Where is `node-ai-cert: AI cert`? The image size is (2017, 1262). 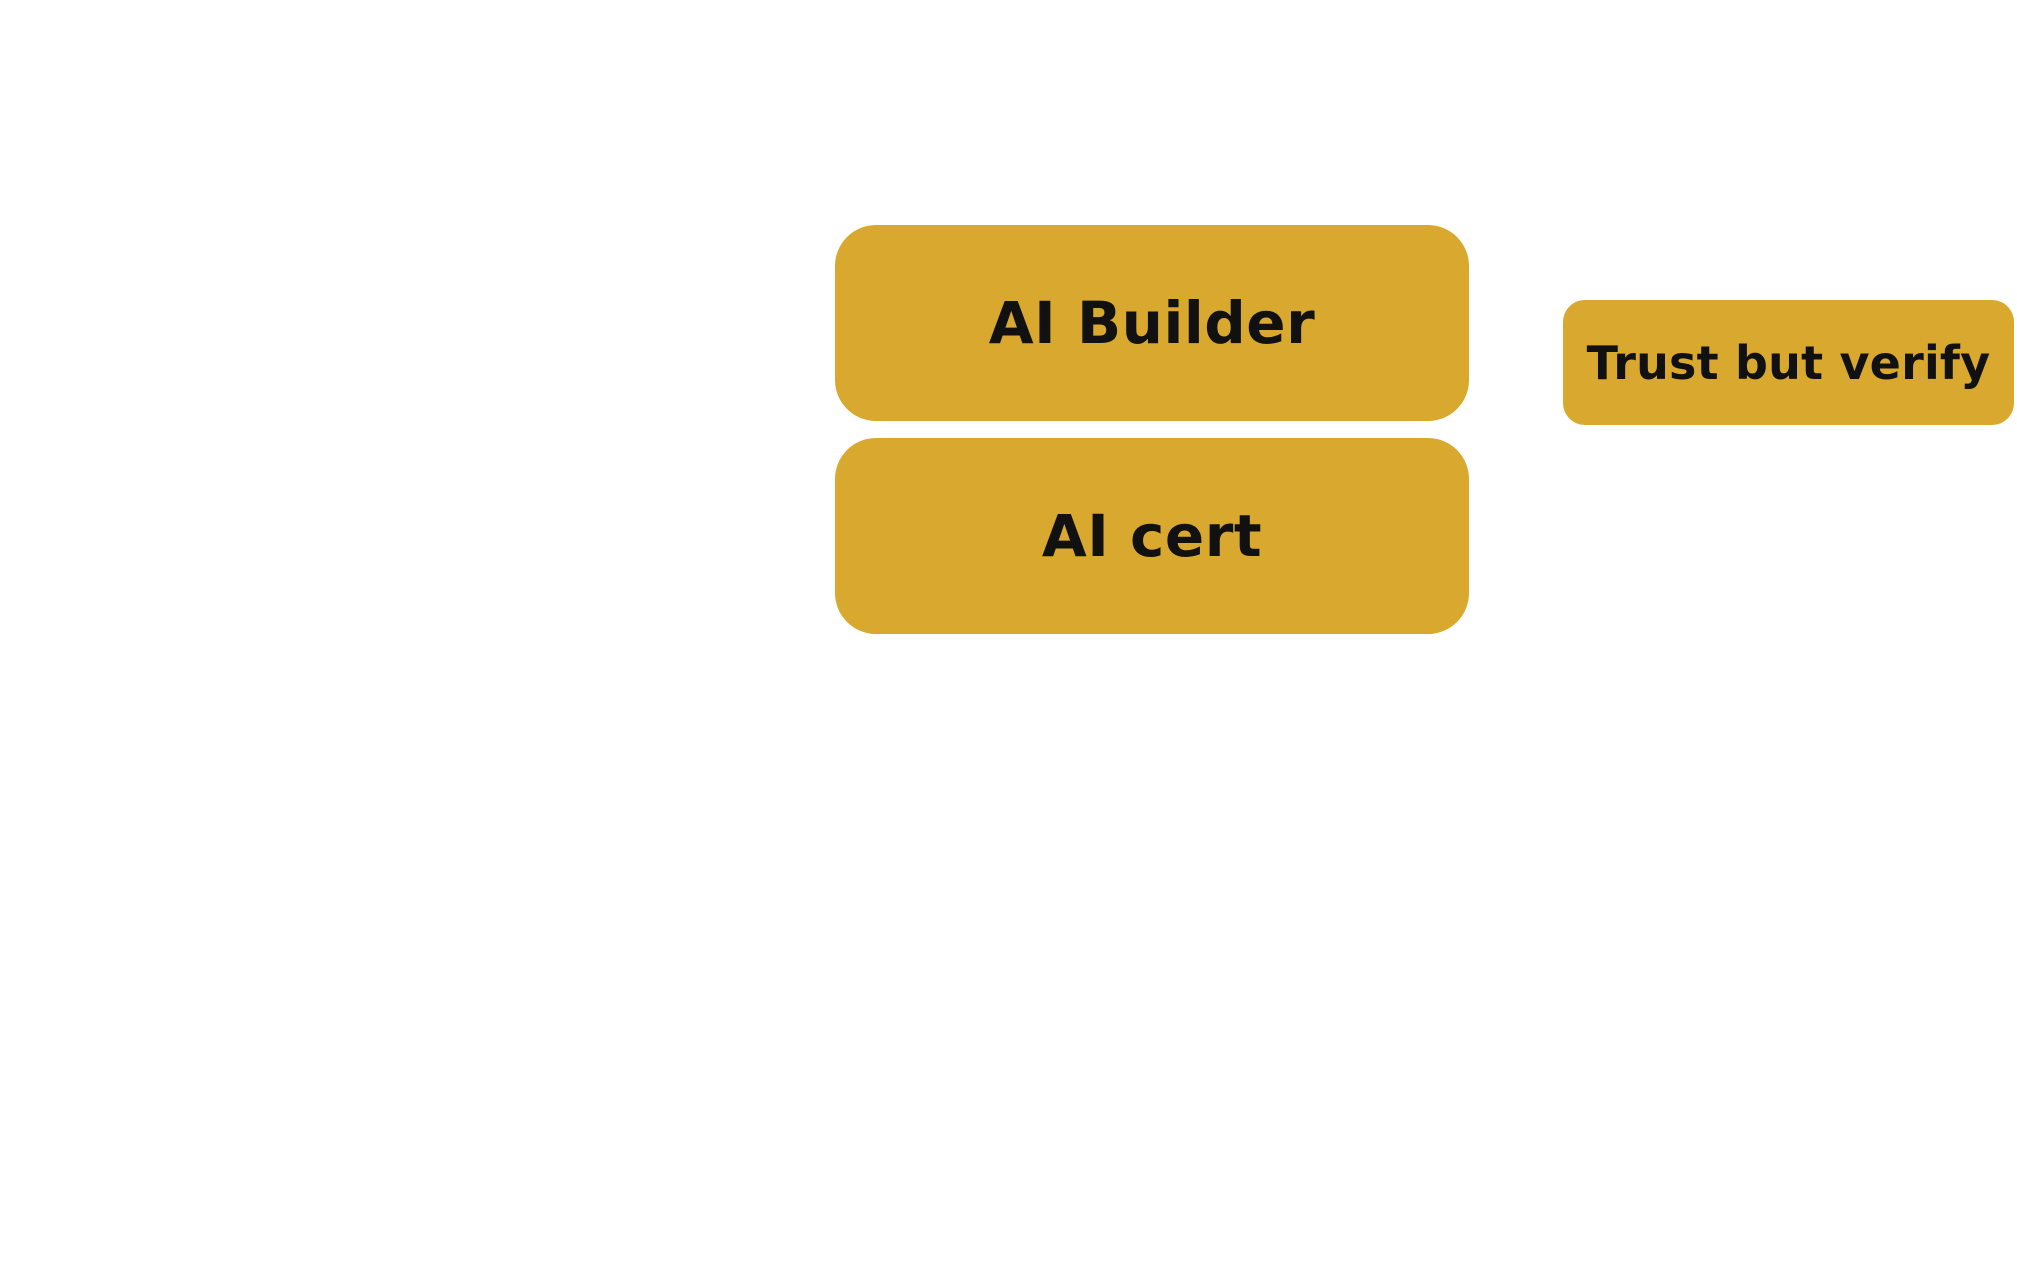 node-ai-cert: AI cert is located at coordinates (1152, 536).